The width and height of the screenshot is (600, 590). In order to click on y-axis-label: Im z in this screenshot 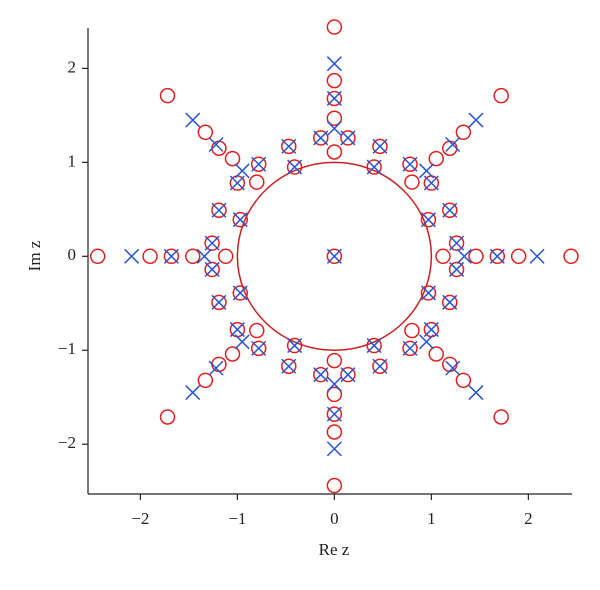, I will do `click(34, 255)`.